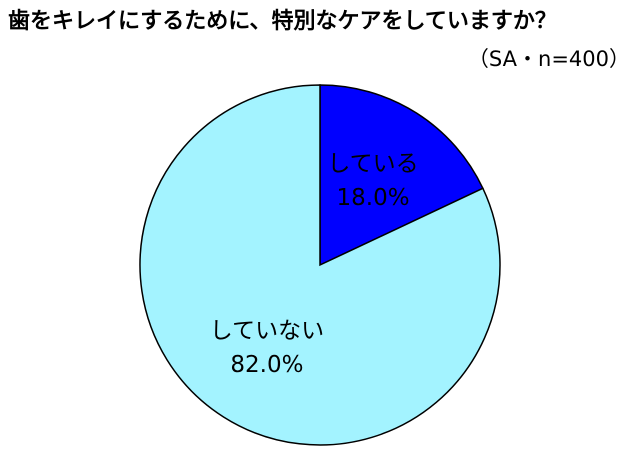  I want to click on slice-label: していない, so click(267, 331).